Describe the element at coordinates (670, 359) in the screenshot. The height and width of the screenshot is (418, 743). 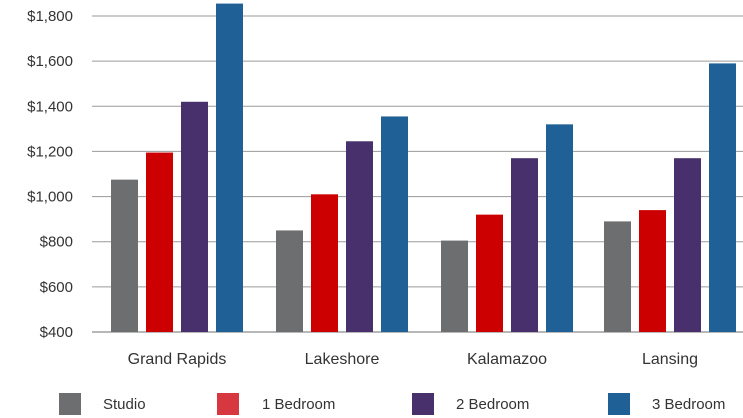
I see `x-category-label: Lansing` at that location.